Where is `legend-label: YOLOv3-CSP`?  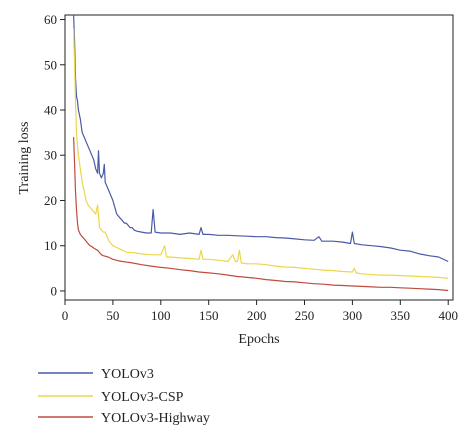 legend-label: YOLOv3-CSP is located at coordinates (142, 397).